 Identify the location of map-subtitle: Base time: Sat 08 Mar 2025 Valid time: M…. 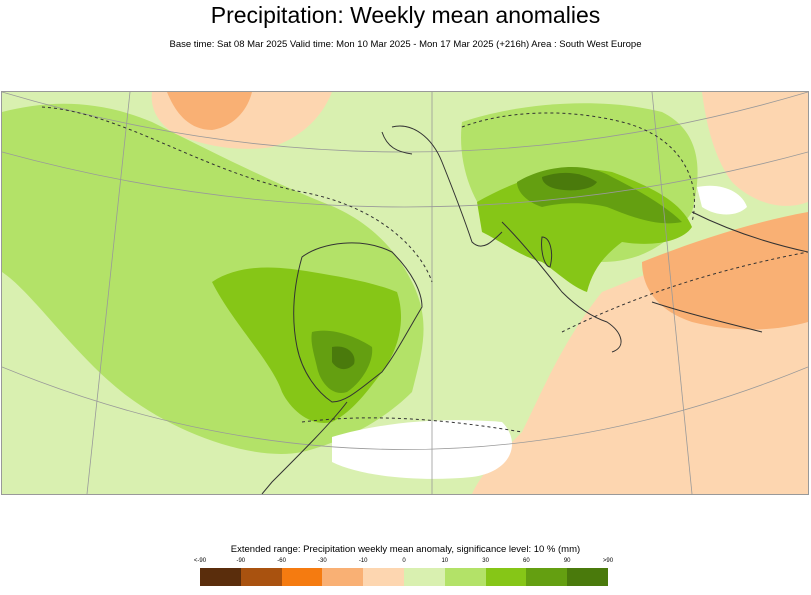
(405, 44).